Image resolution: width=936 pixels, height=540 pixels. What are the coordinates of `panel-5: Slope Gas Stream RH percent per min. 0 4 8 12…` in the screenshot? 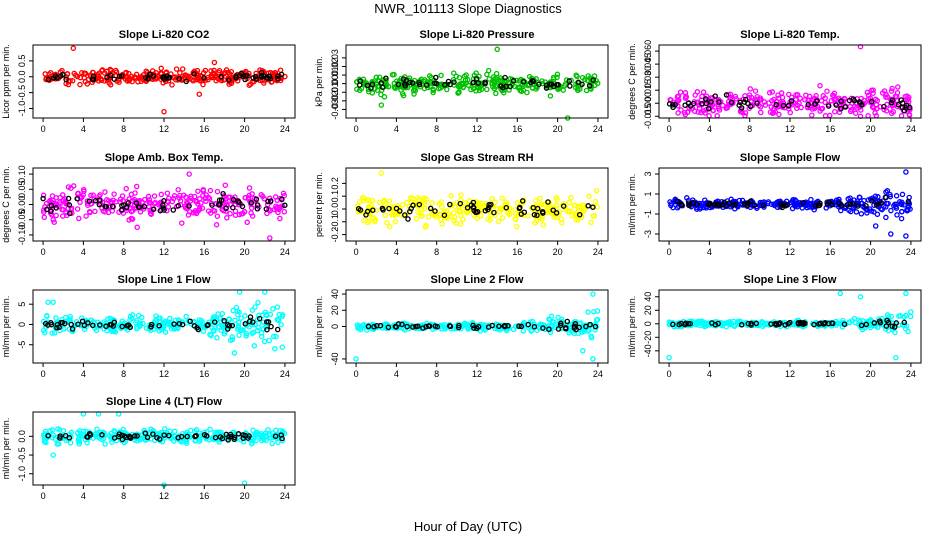 It's located at (461, 204).